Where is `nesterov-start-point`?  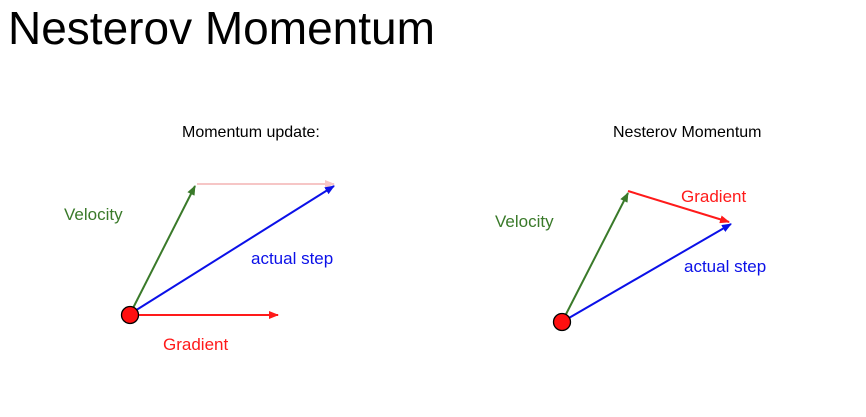 nesterov-start-point is located at coordinates (562, 322).